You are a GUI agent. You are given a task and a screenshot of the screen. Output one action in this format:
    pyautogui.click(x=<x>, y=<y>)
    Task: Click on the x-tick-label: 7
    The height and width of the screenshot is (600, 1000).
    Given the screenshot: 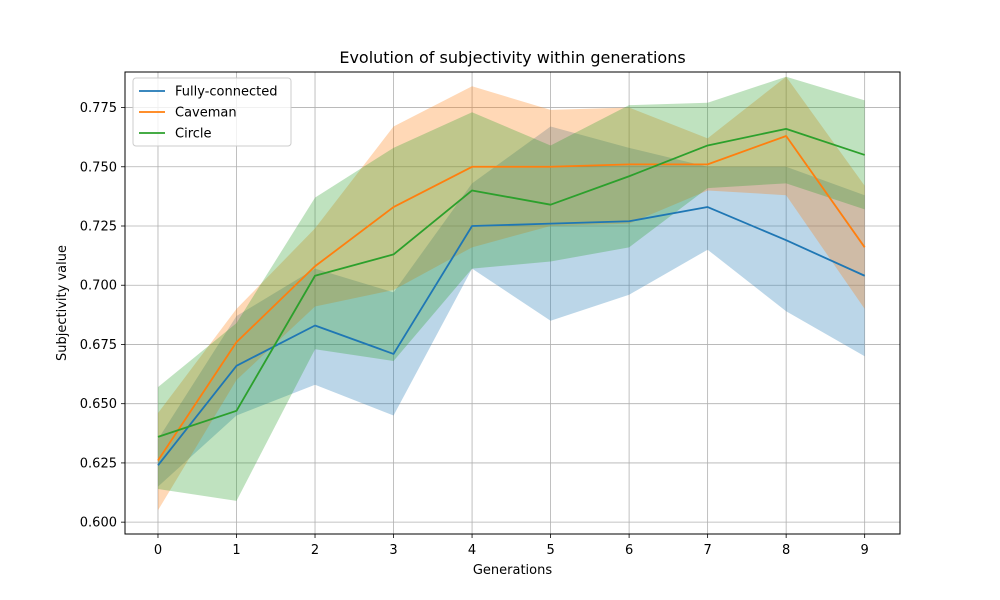 What is the action you would take?
    pyautogui.click(x=707, y=550)
    